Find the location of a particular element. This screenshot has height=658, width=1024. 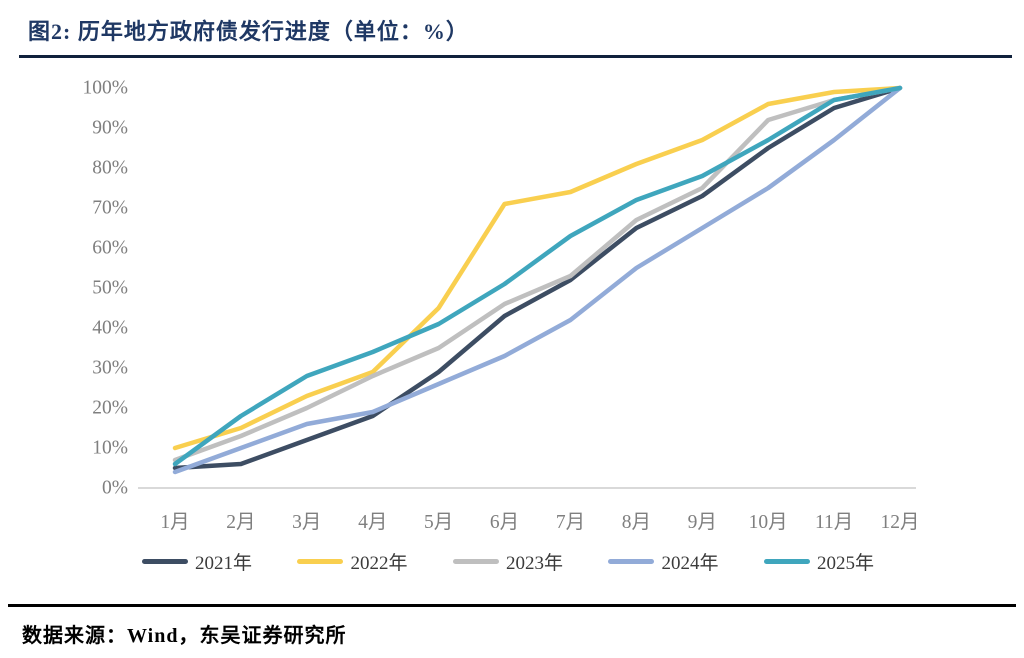

y-axis-label: 80% is located at coordinates (110, 168).